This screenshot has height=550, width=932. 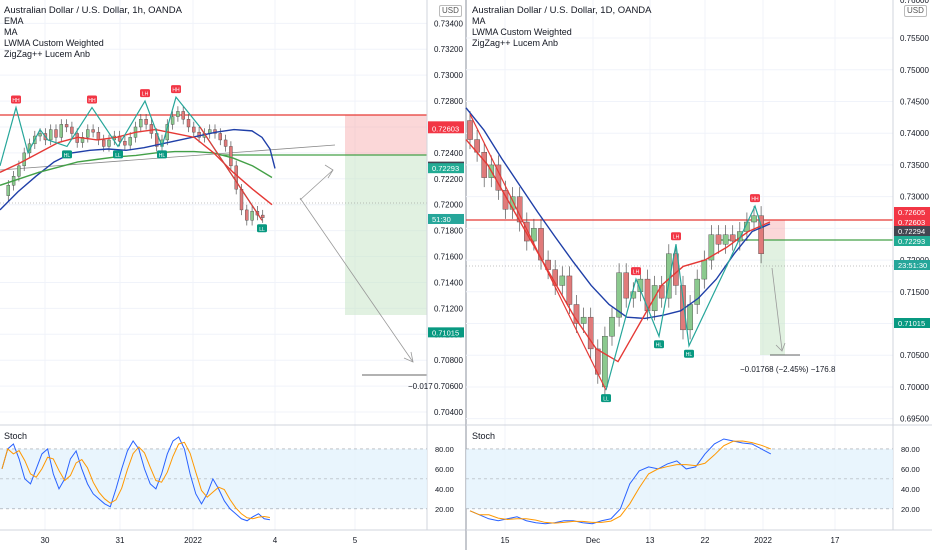 I want to click on right-stoch-tick: 40.00, so click(x=910, y=489).